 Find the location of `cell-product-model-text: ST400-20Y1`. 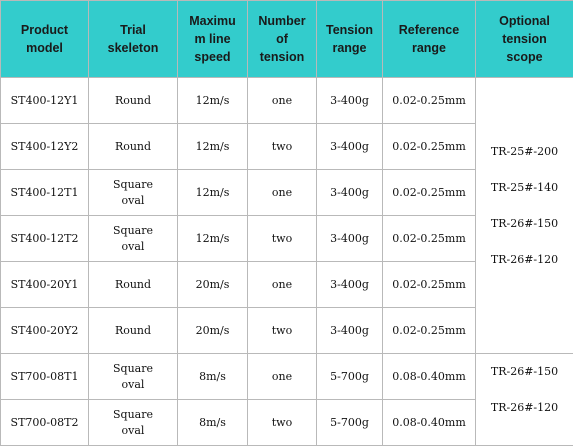

cell-product-model-text: ST400-20Y1 is located at coordinates (45, 284).